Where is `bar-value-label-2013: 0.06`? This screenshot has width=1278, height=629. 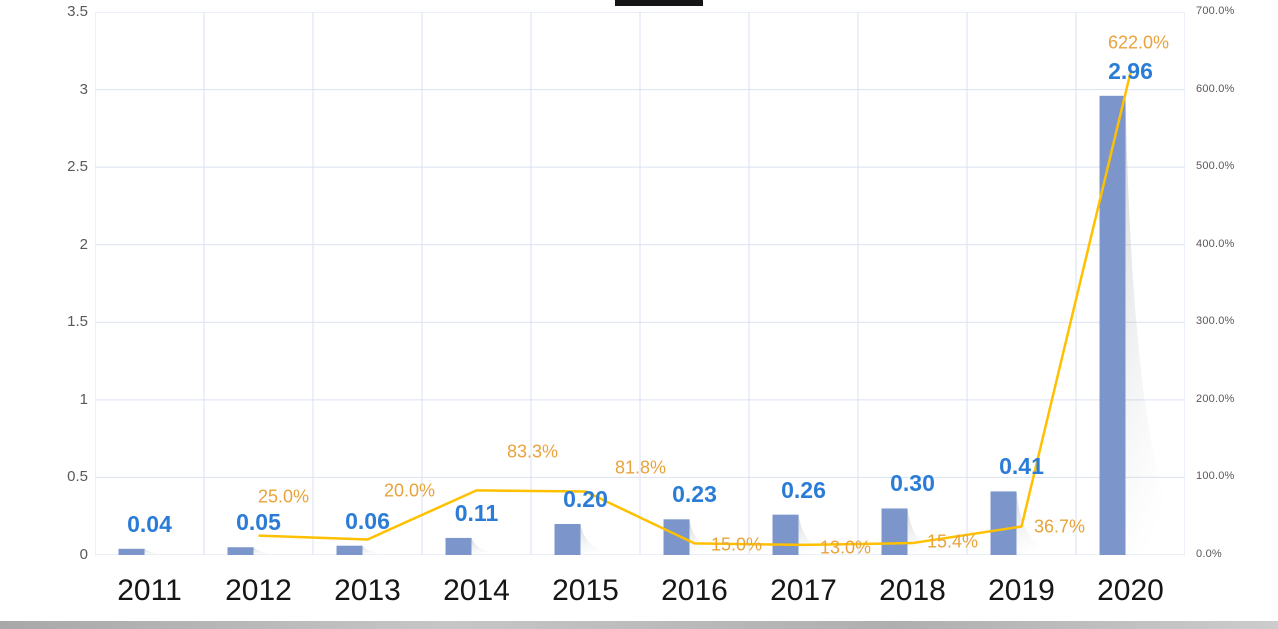
bar-value-label-2013: 0.06 is located at coordinates (367, 520).